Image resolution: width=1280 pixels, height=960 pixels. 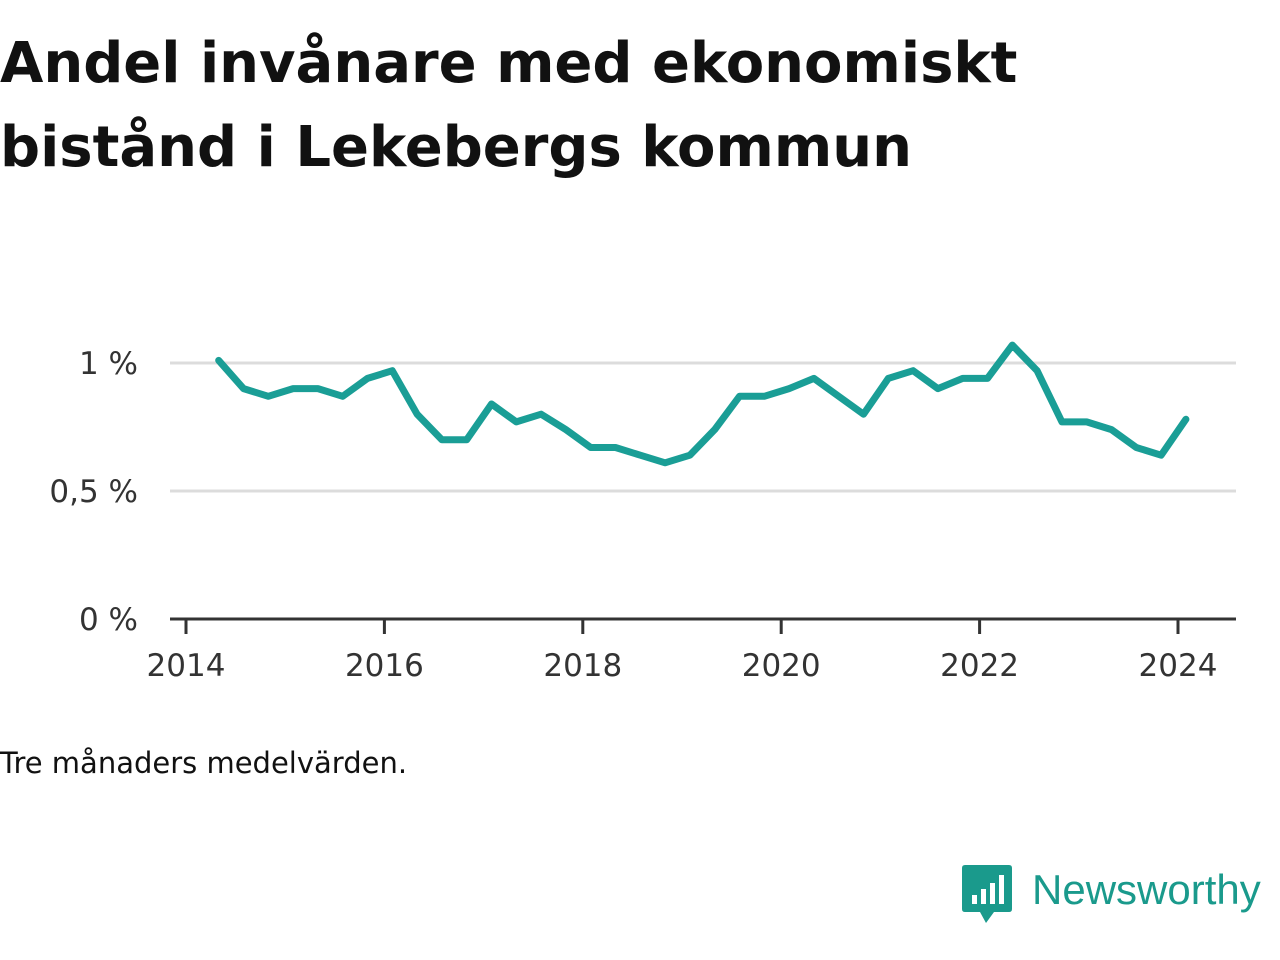 What do you see at coordinates (1146, 889) in the screenshot?
I see `brand-name: Newsworthy` at bounding box center [1146, 889].